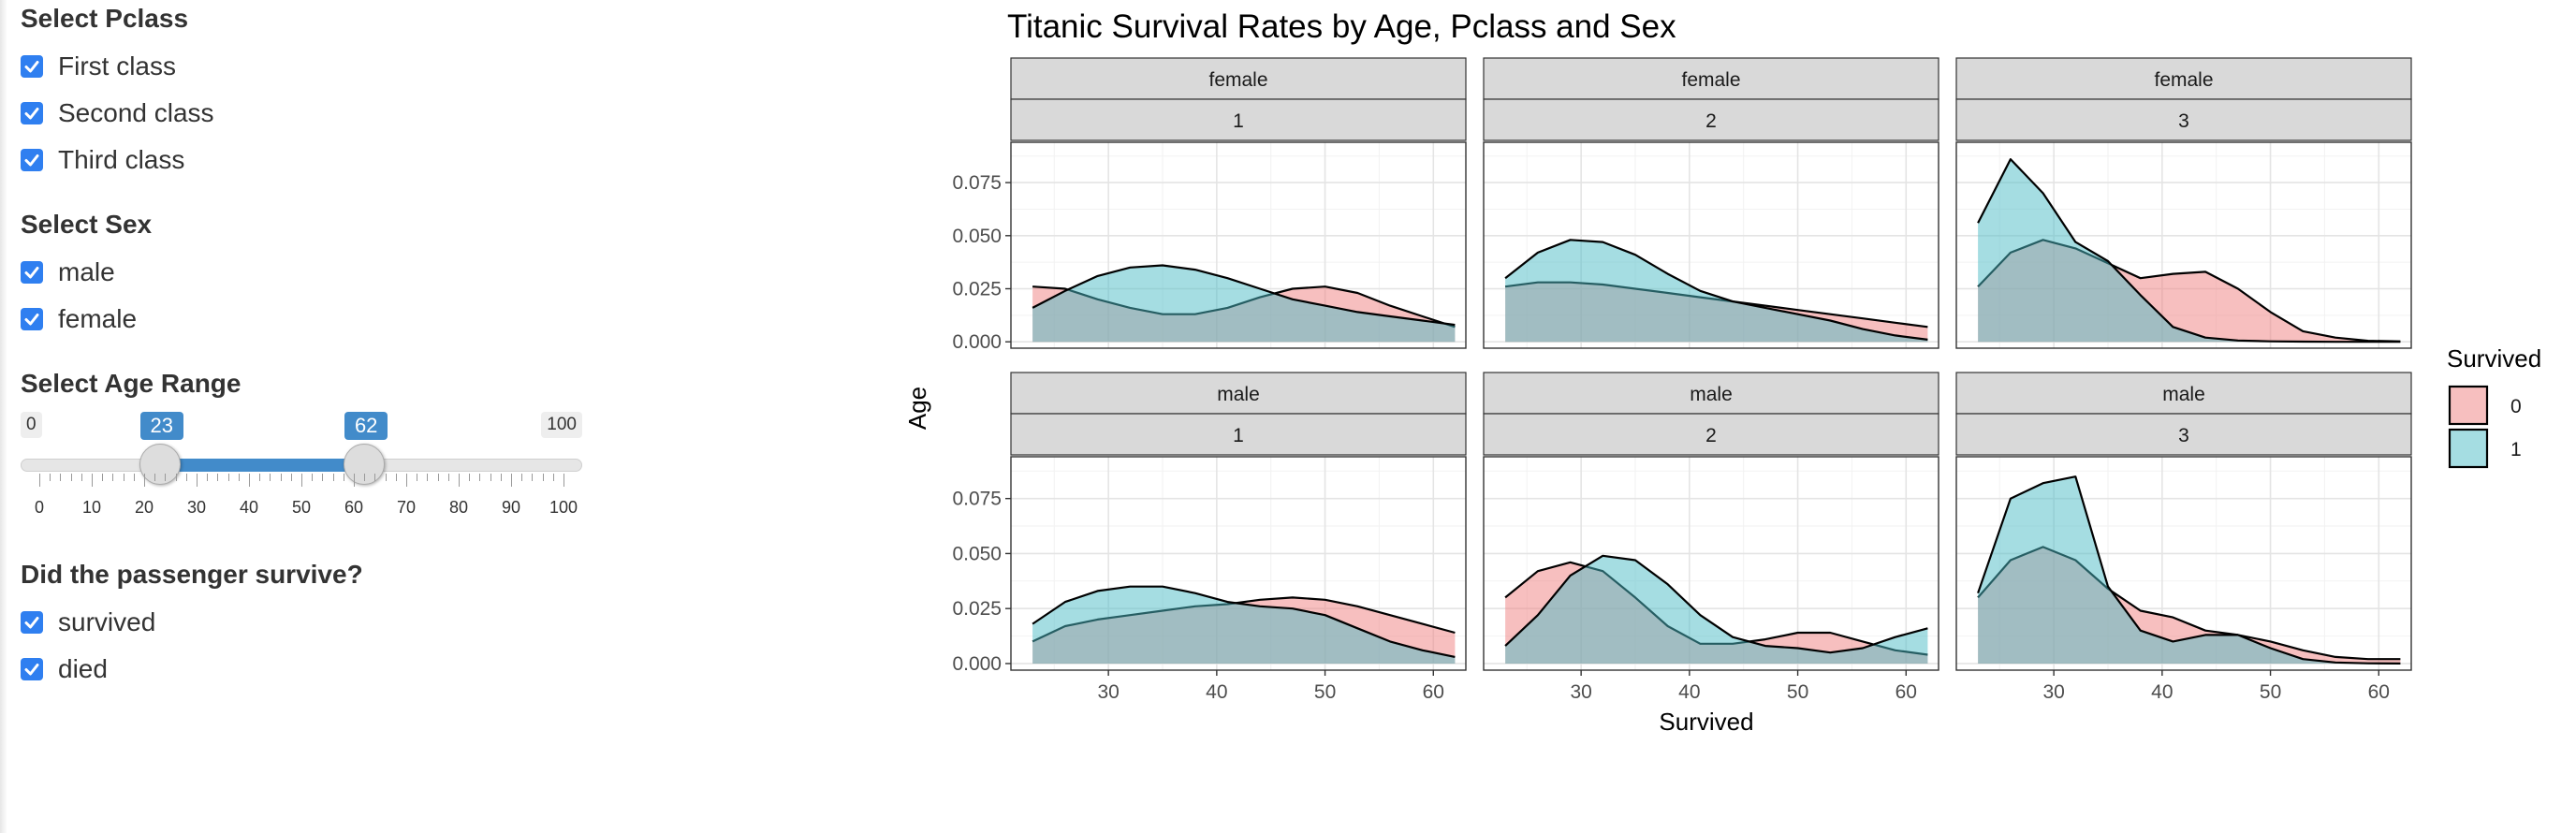 The width and height of the screenshot is (2576, 833). I want to click on facet-strip-pclass-label: 3, so click(2183, 435).